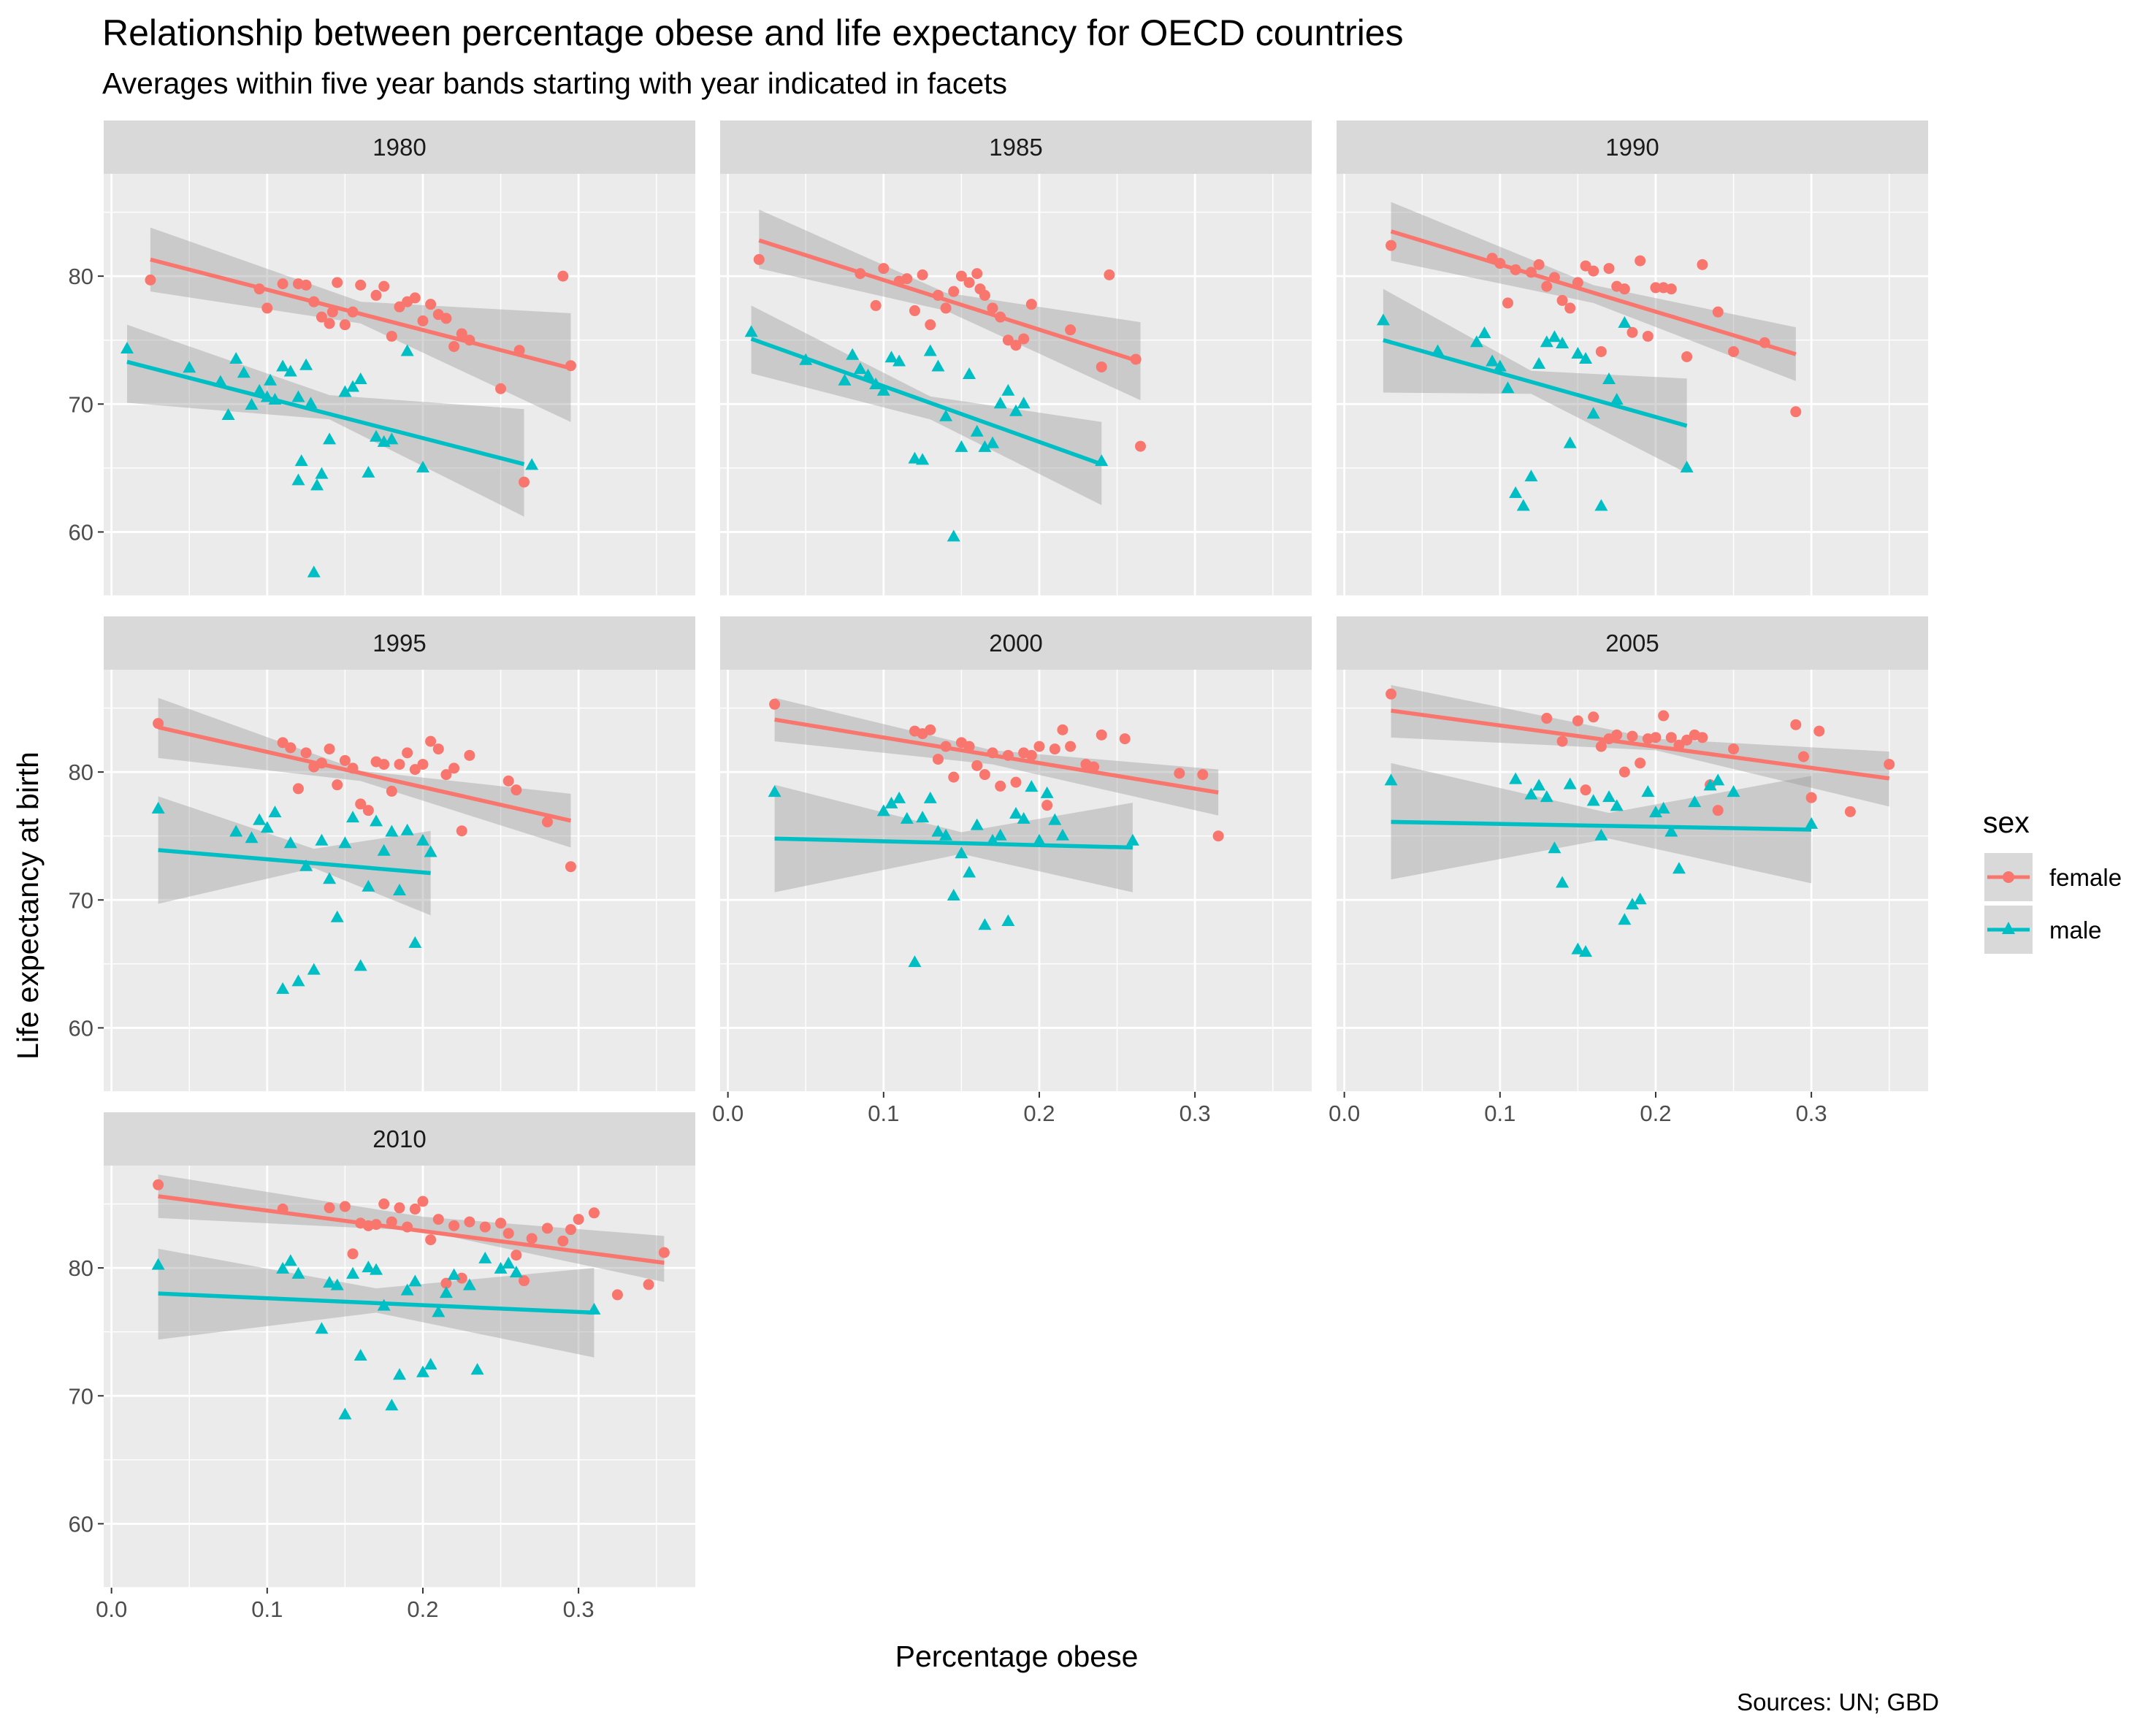  What do you see at coordinates (382, 1367) in the screenshot?
I see `facet-2010: 2010 60 70 80 0.0 0.1 0.2 0.3` at bounding box center [382, 1367].